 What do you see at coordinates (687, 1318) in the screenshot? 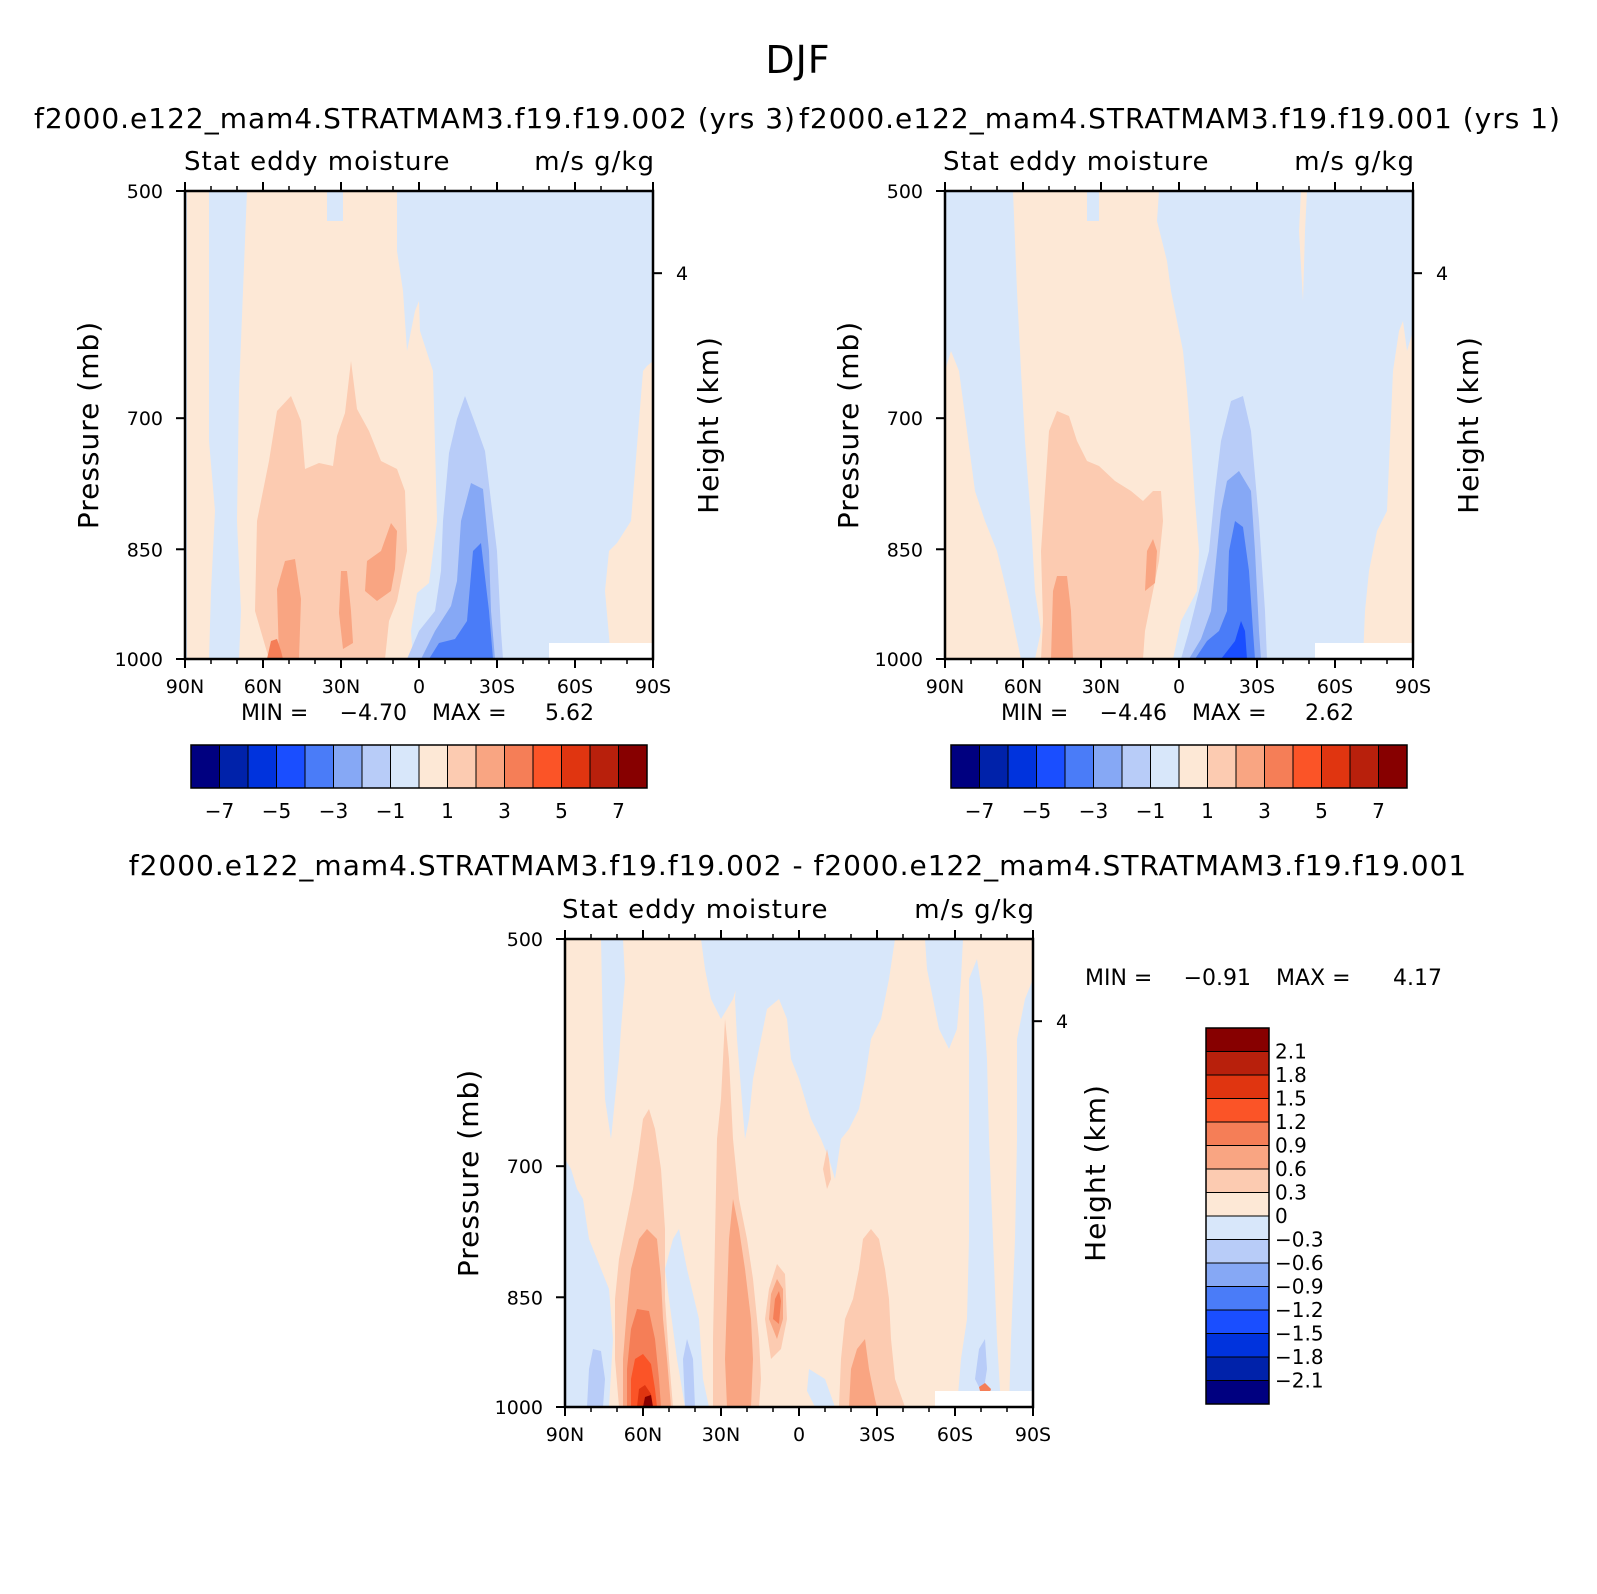
I see `panel-3-contour-neg-1-c` at bounding box center [687, 1318].